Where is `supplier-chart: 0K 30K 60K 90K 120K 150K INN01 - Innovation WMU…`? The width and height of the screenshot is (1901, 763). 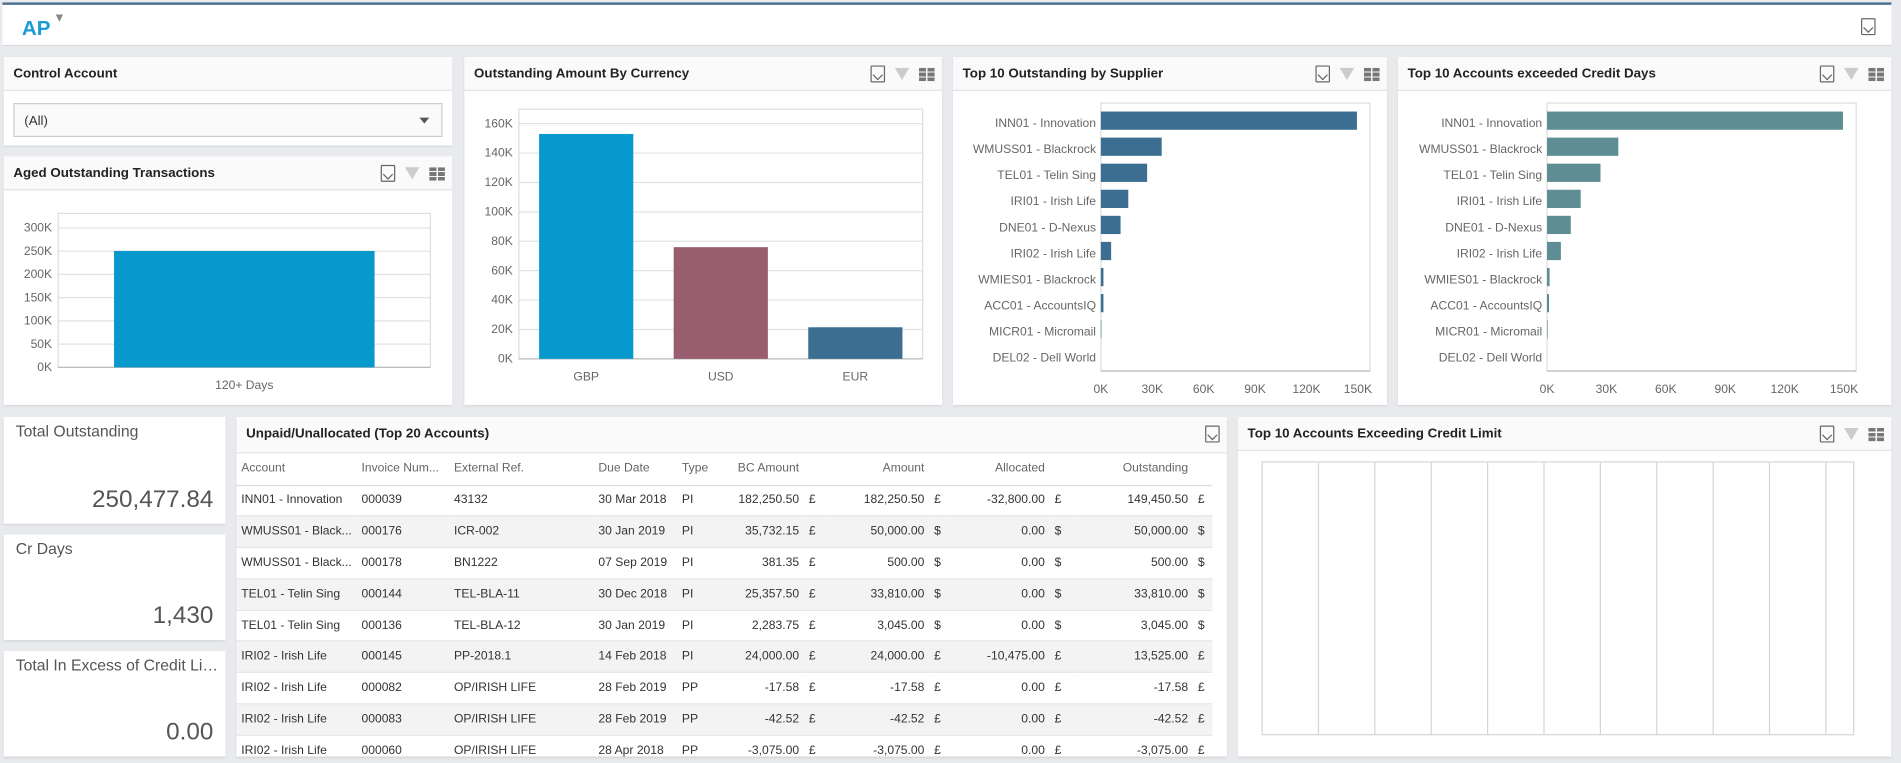
supplier-chart: 0K 30K 60K 90K 120K 150K INN01 - Innovation WMU… is located at coordinates (1172, 249).